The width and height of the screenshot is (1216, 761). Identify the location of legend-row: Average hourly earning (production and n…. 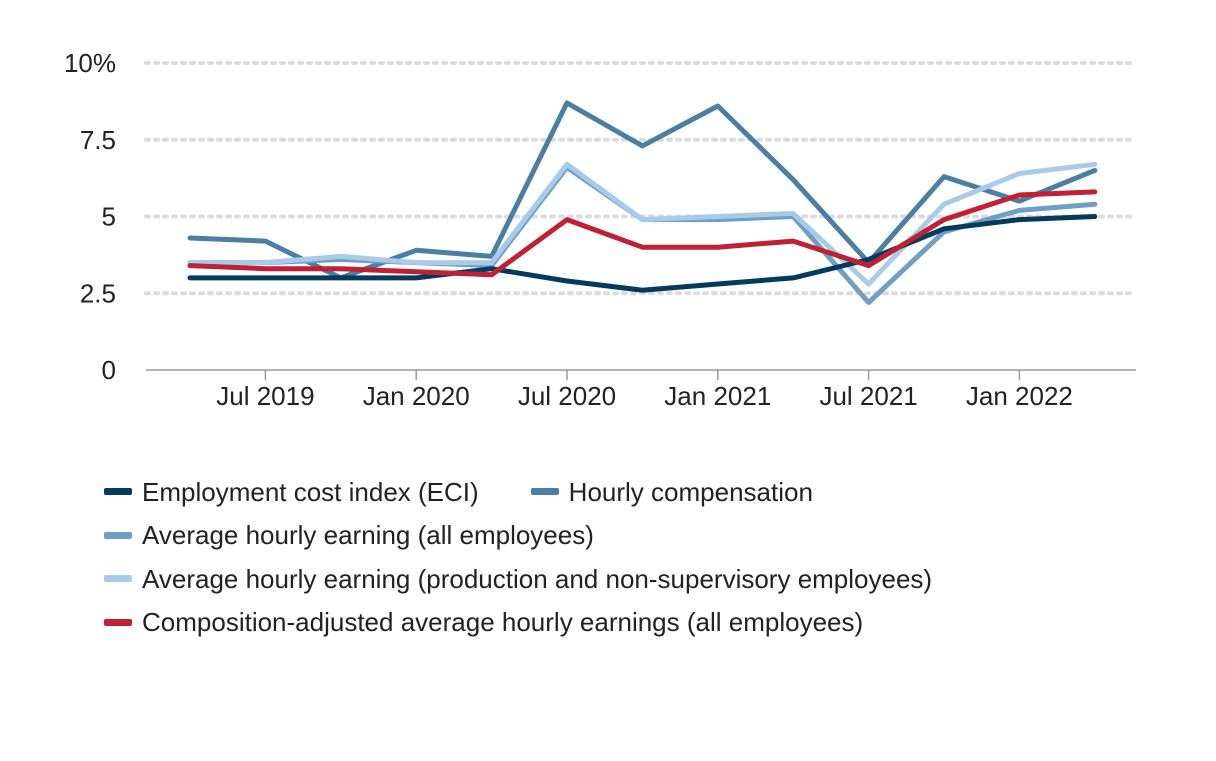
(649, 579).